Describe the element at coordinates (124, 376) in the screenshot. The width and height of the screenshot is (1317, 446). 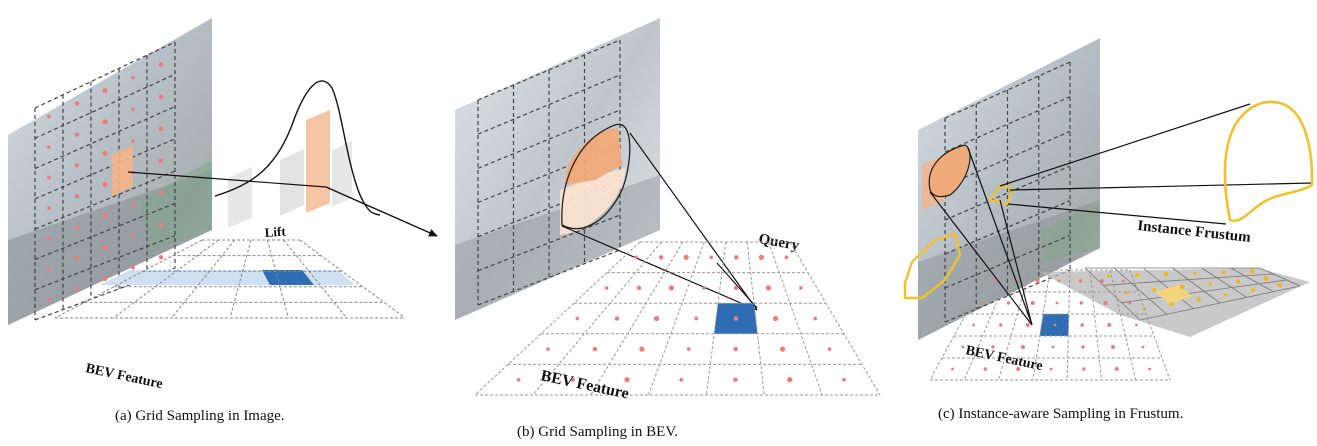
I see `bev-feature-label: BEV Feature` at that location.